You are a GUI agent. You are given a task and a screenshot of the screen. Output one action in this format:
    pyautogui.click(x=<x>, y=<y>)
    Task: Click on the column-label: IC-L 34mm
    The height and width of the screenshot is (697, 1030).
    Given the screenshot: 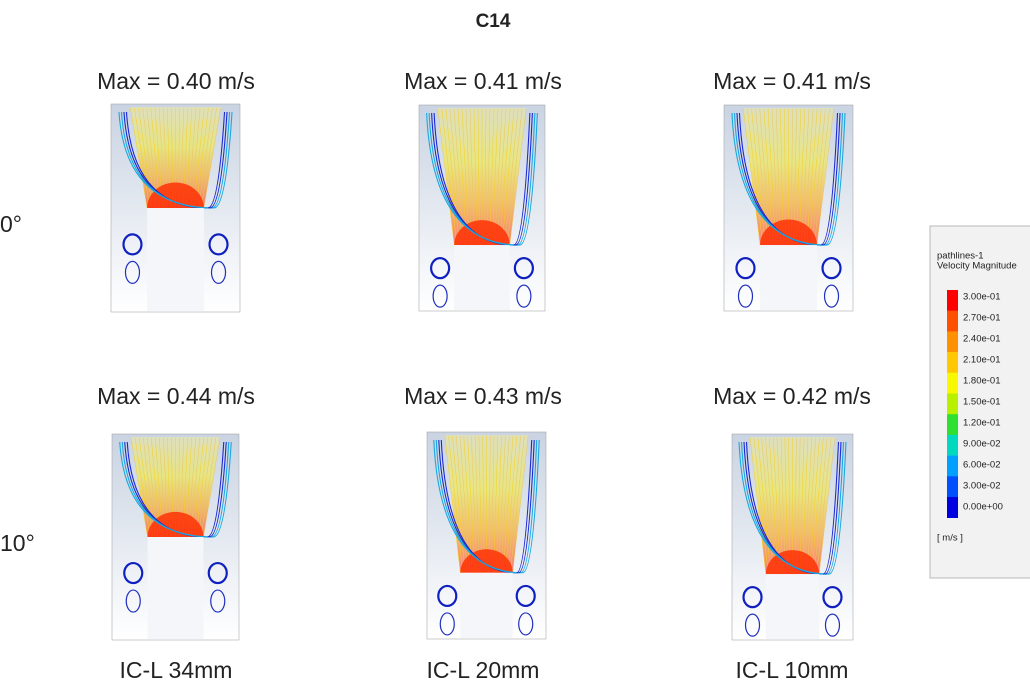 What is the action you would take?
    pyautogui.click(x=176, y=670)
    